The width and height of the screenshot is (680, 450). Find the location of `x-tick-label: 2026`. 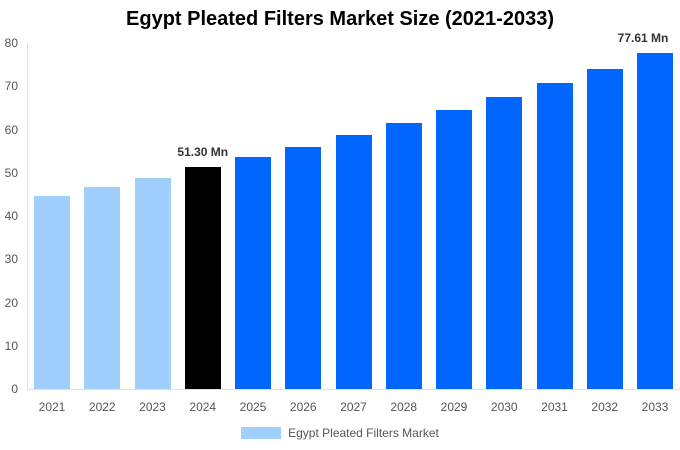

x-tick-label: 2026 is located at coordinates (303, 407).